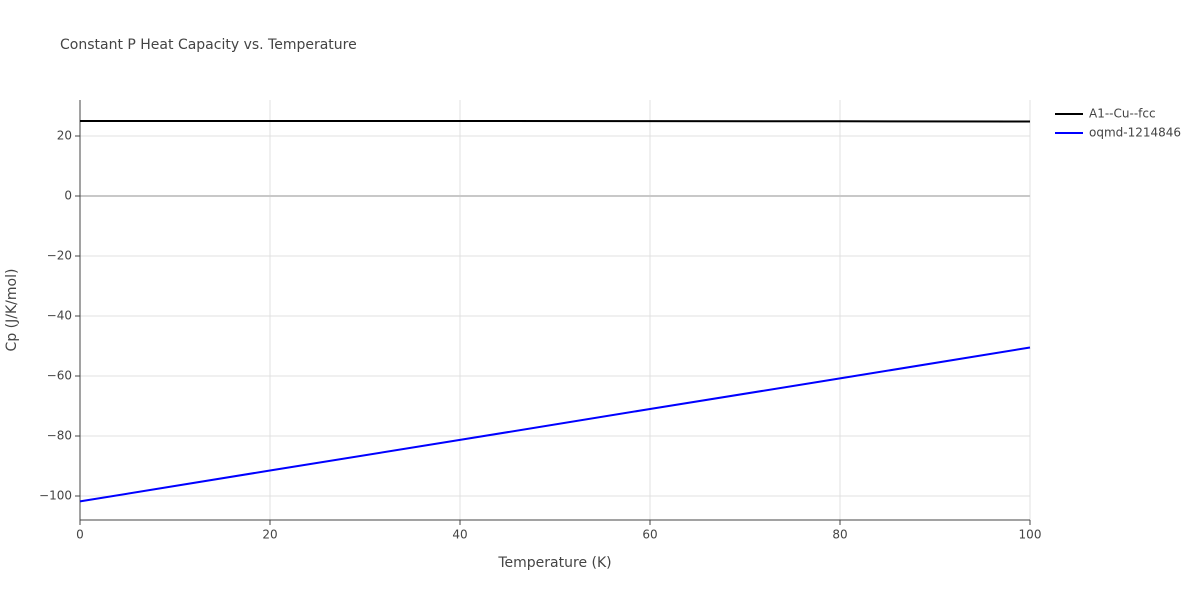  Describe the element at coordinates (1122, 114) in the screenshot. I see `legend-label: A1--Cu--fcc` at that location.